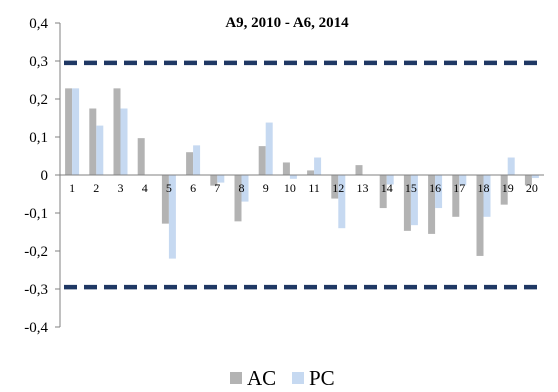 The height and width of the screenshot is (392, 558). I want to click on x-tick-label: 19, so click(508, 188).